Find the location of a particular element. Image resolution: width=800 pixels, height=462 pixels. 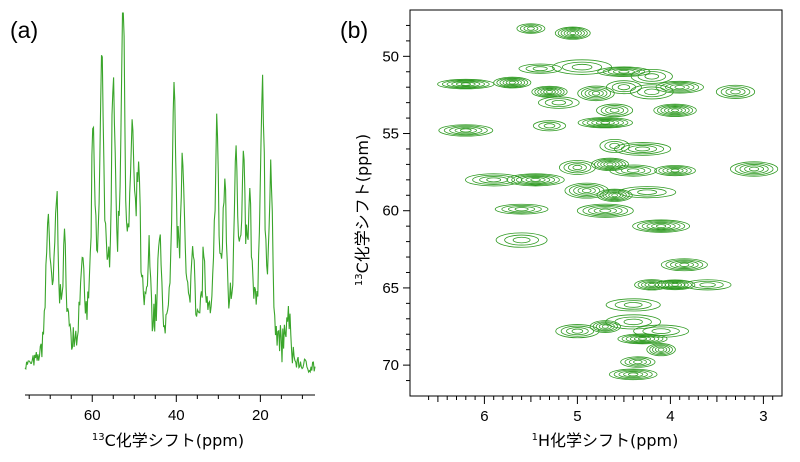

x-tick-label: 6 is located at coordinates (484, 416).